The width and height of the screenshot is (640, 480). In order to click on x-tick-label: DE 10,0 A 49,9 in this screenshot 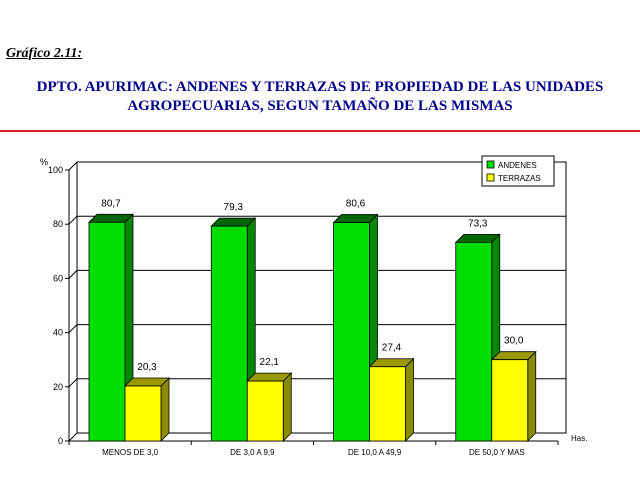, I will do `click(375, 452)`.